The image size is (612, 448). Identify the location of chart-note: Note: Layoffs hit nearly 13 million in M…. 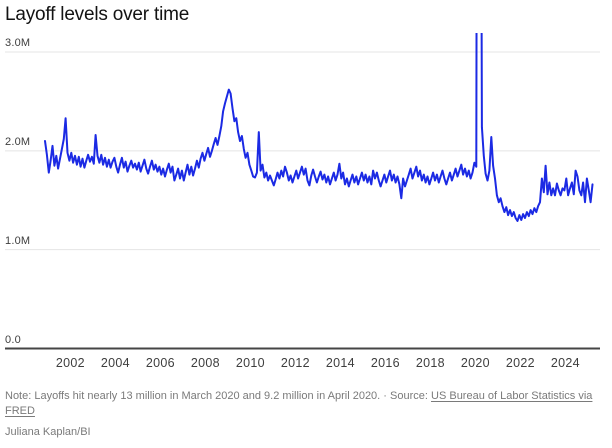
(305, 403).